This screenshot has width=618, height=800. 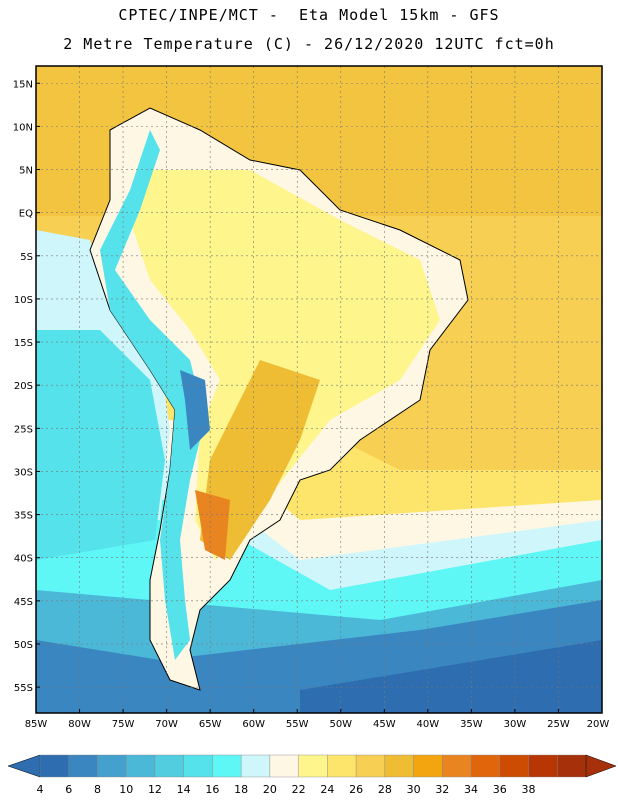 I want to click on colorbar-label: 12, so click(x=155, y=789).